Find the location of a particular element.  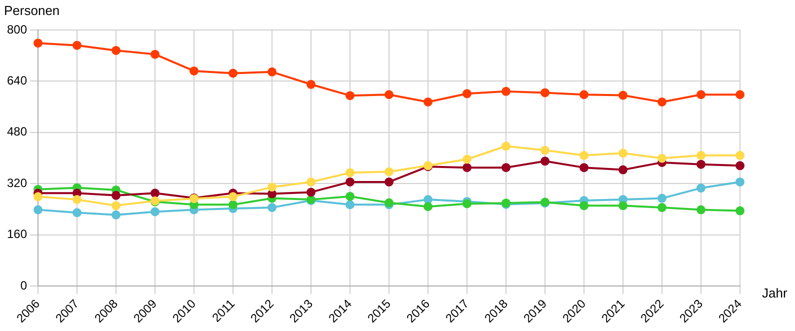

y-axis-title: Personen is located at coordinates (32, 10).